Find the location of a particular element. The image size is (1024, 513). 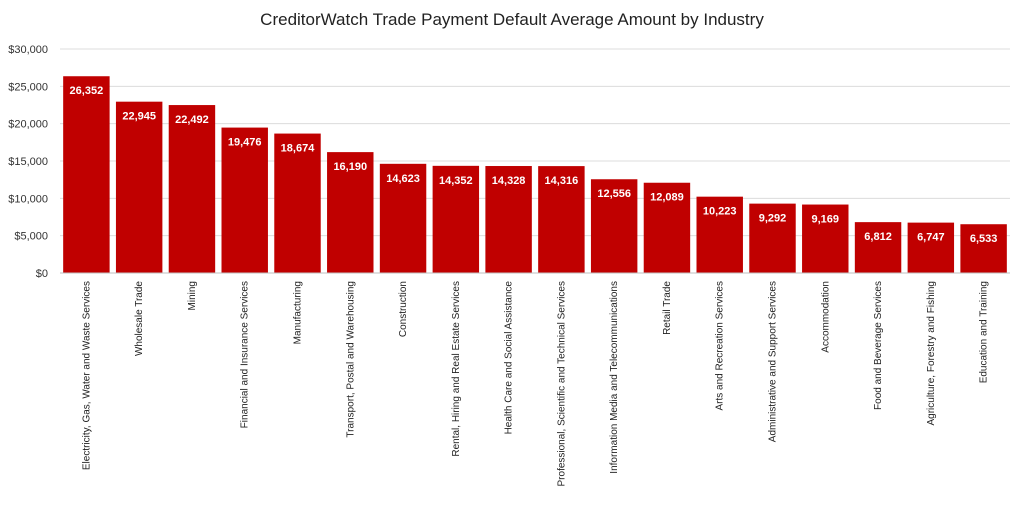

x-tick-label: Information Media and Telecommunications is located at coordinates (614, 377).